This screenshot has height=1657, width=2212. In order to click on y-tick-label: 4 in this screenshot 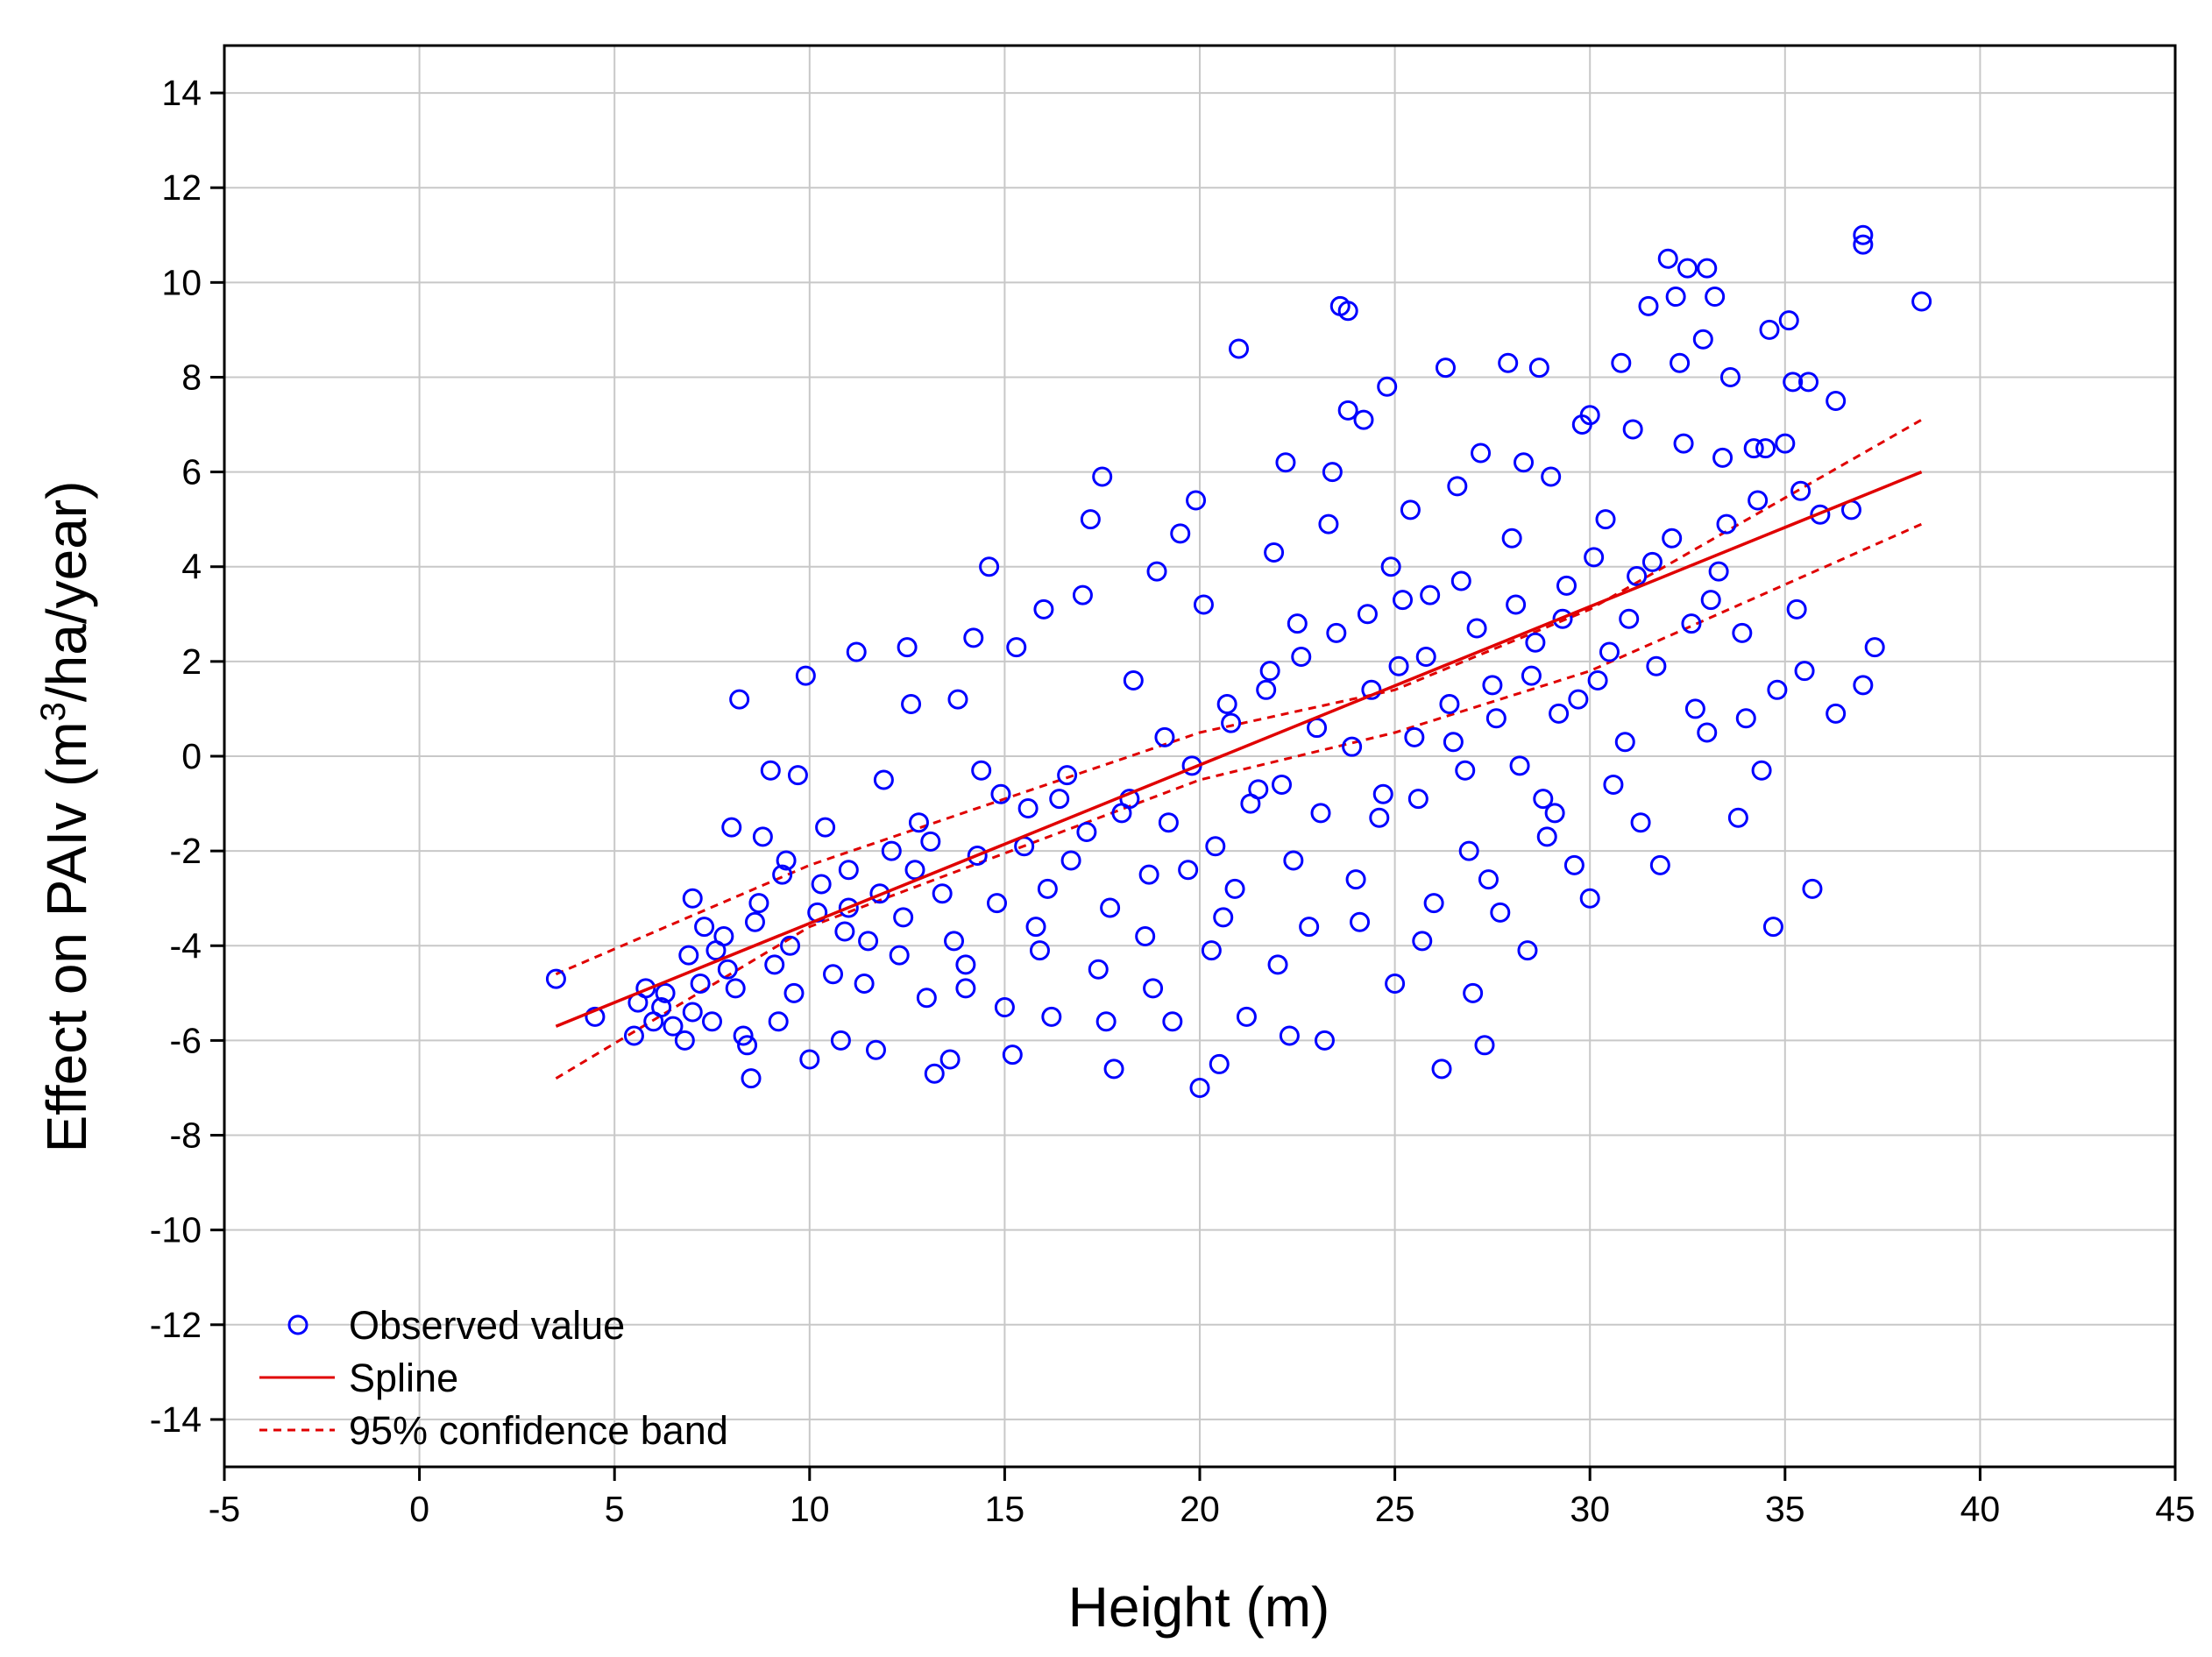, I will do `click(191, 567)`.